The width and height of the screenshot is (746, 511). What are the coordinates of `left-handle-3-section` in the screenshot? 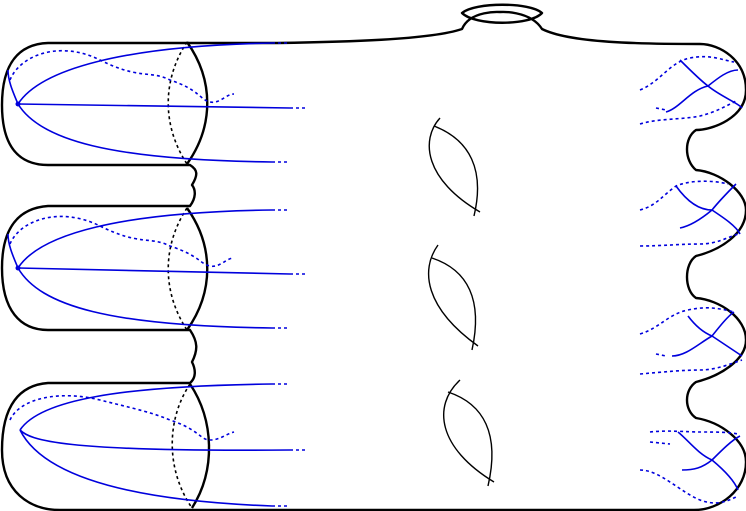 It's located at (191, 446).